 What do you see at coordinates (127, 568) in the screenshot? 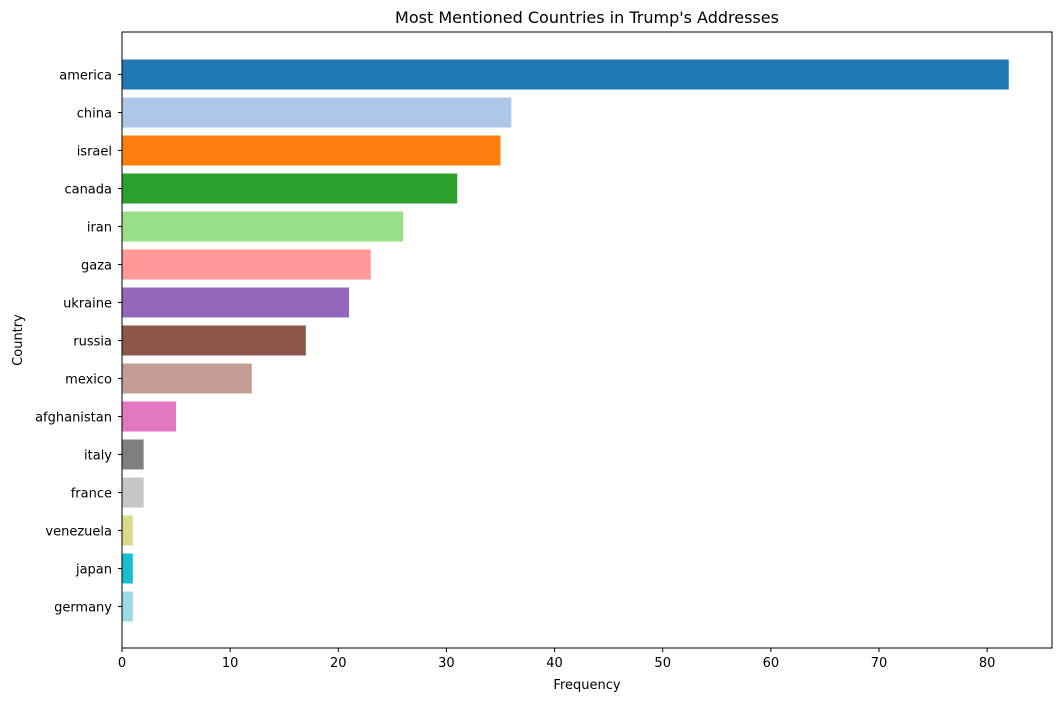
I see `bar-japan` at bounding box center [127, 568].